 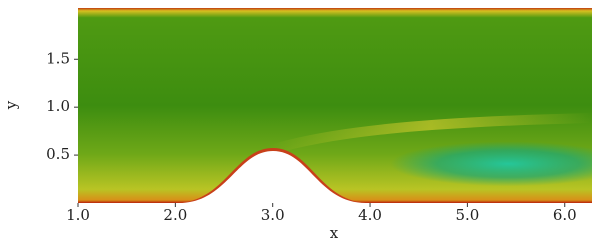 I want to click on y-tick-label: 0.5, so click(x=58, y=154).